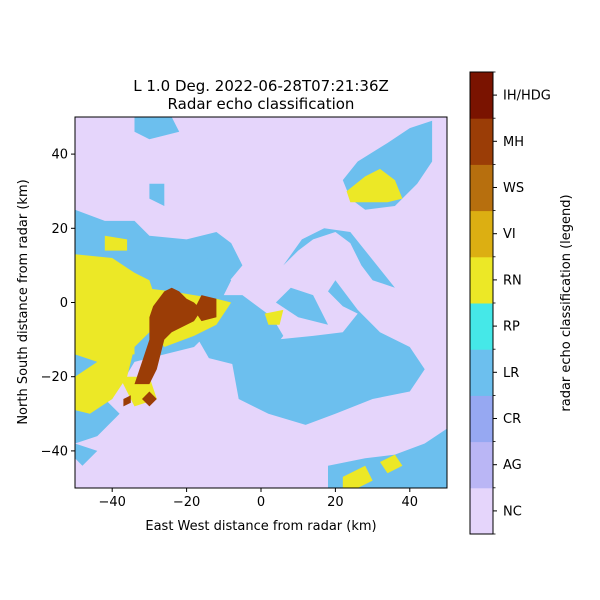  What do you see at coordinates (111, 502) in the screenshot?
I see `x-tick-label: −40` at bounding box center [111, 502].